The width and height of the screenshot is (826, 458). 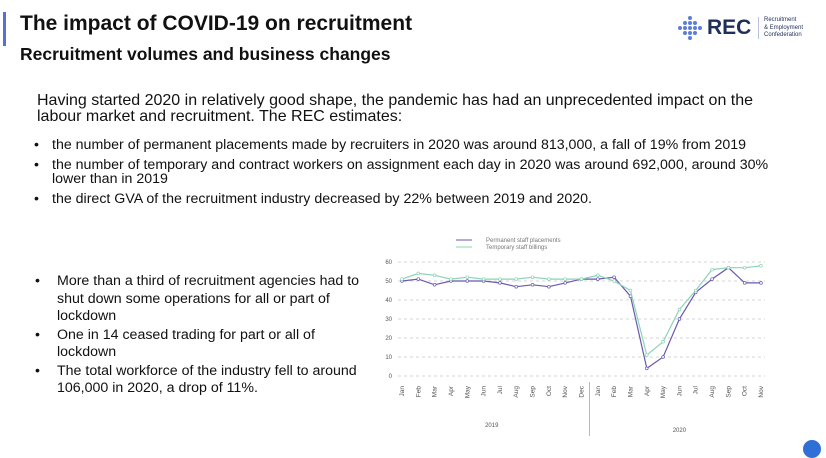 I want to click on x-tick-label: Dec, so click(x=582, y=391).